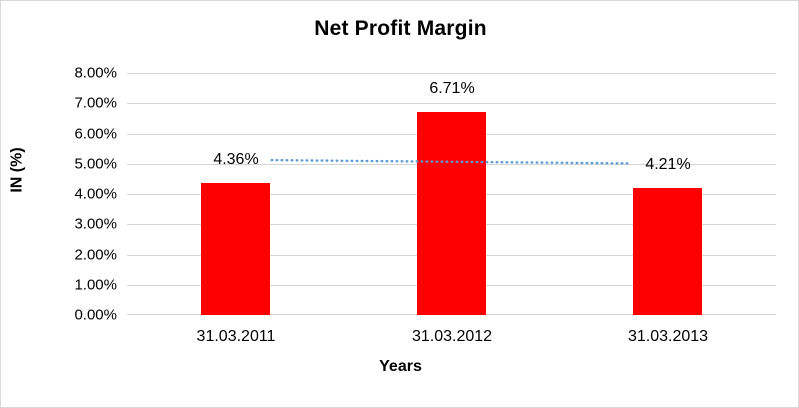 The width and height of the screenshot is (799, 408). Describe the element at coordinates (95, 194) in the screenshot. I see `y-tick-label: 4.00%` at that location.